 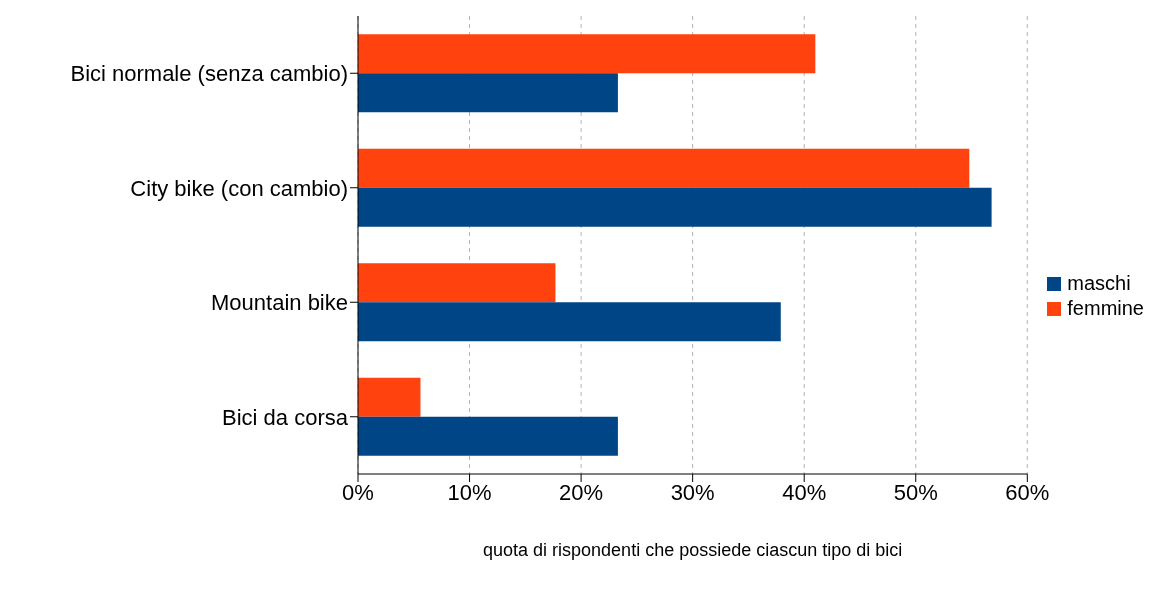 What do you see at coordinates (1099, 283) in the screenshot?
I see `legend-label: maschi` at bounding box center [1099, 283].